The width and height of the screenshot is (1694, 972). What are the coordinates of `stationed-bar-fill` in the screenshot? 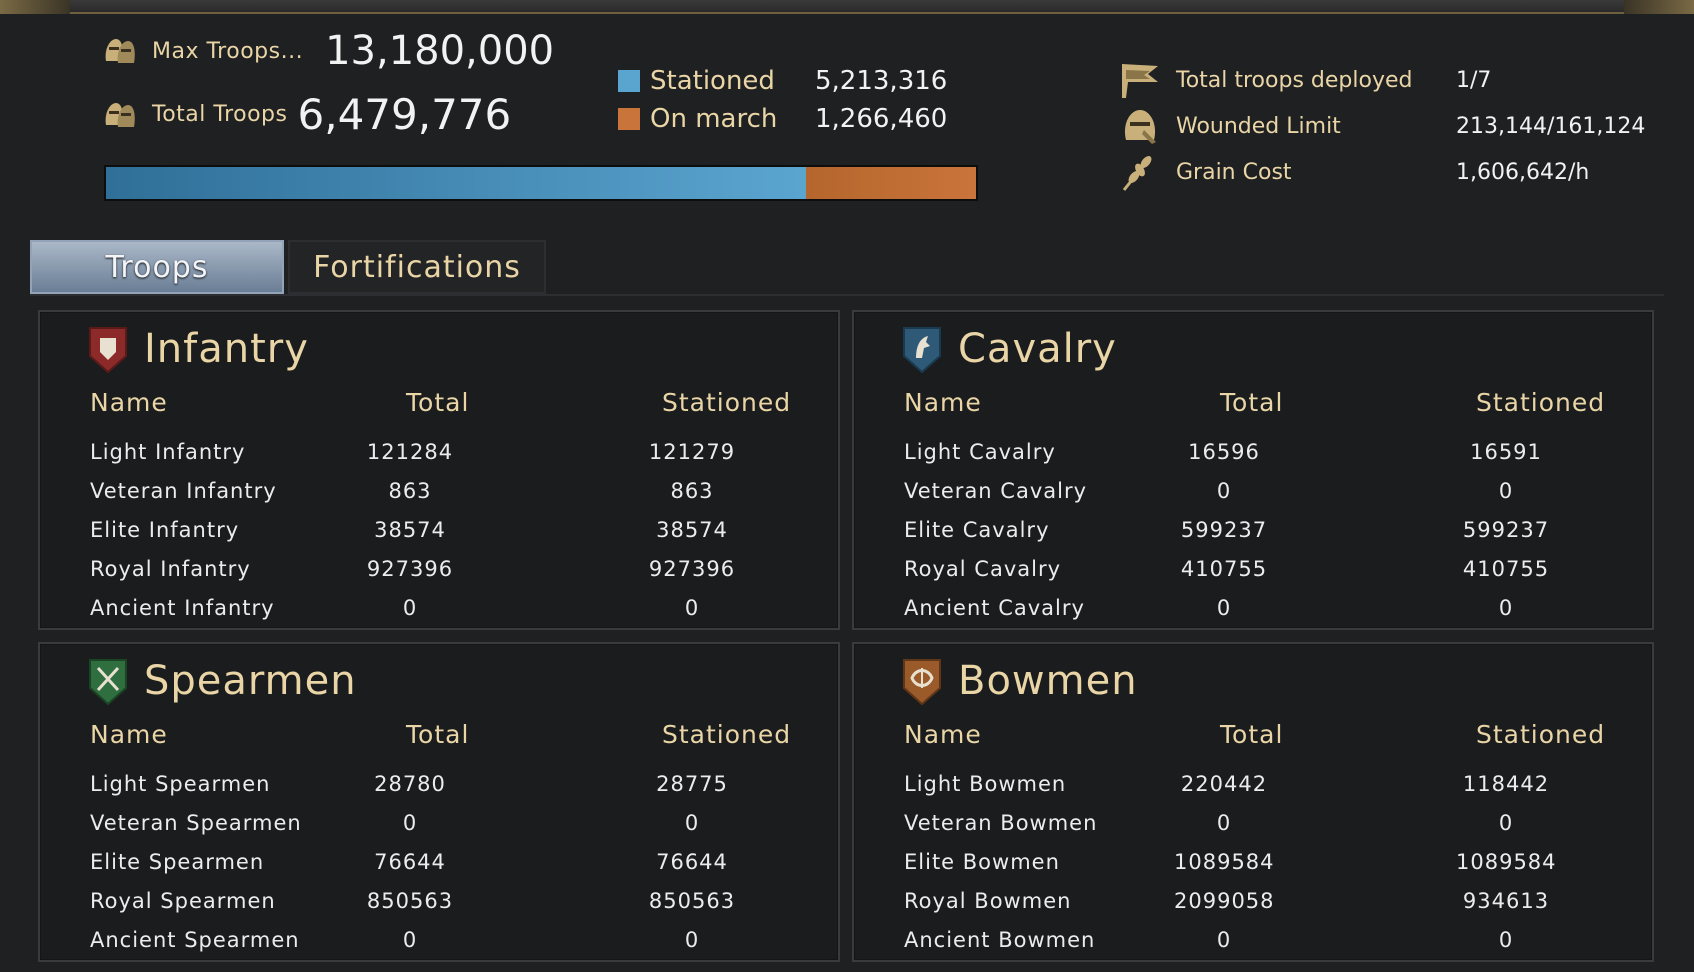 It's located at (456, 183).